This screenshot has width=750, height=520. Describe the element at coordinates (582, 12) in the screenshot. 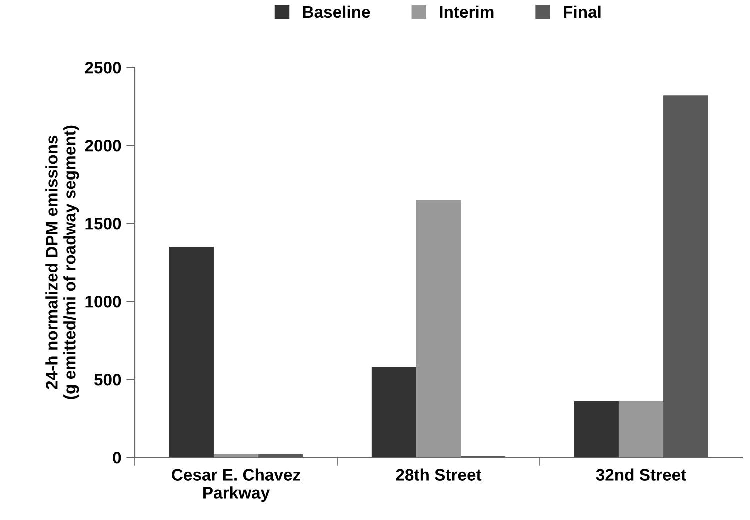

I see `legend-label: Final` at that location.